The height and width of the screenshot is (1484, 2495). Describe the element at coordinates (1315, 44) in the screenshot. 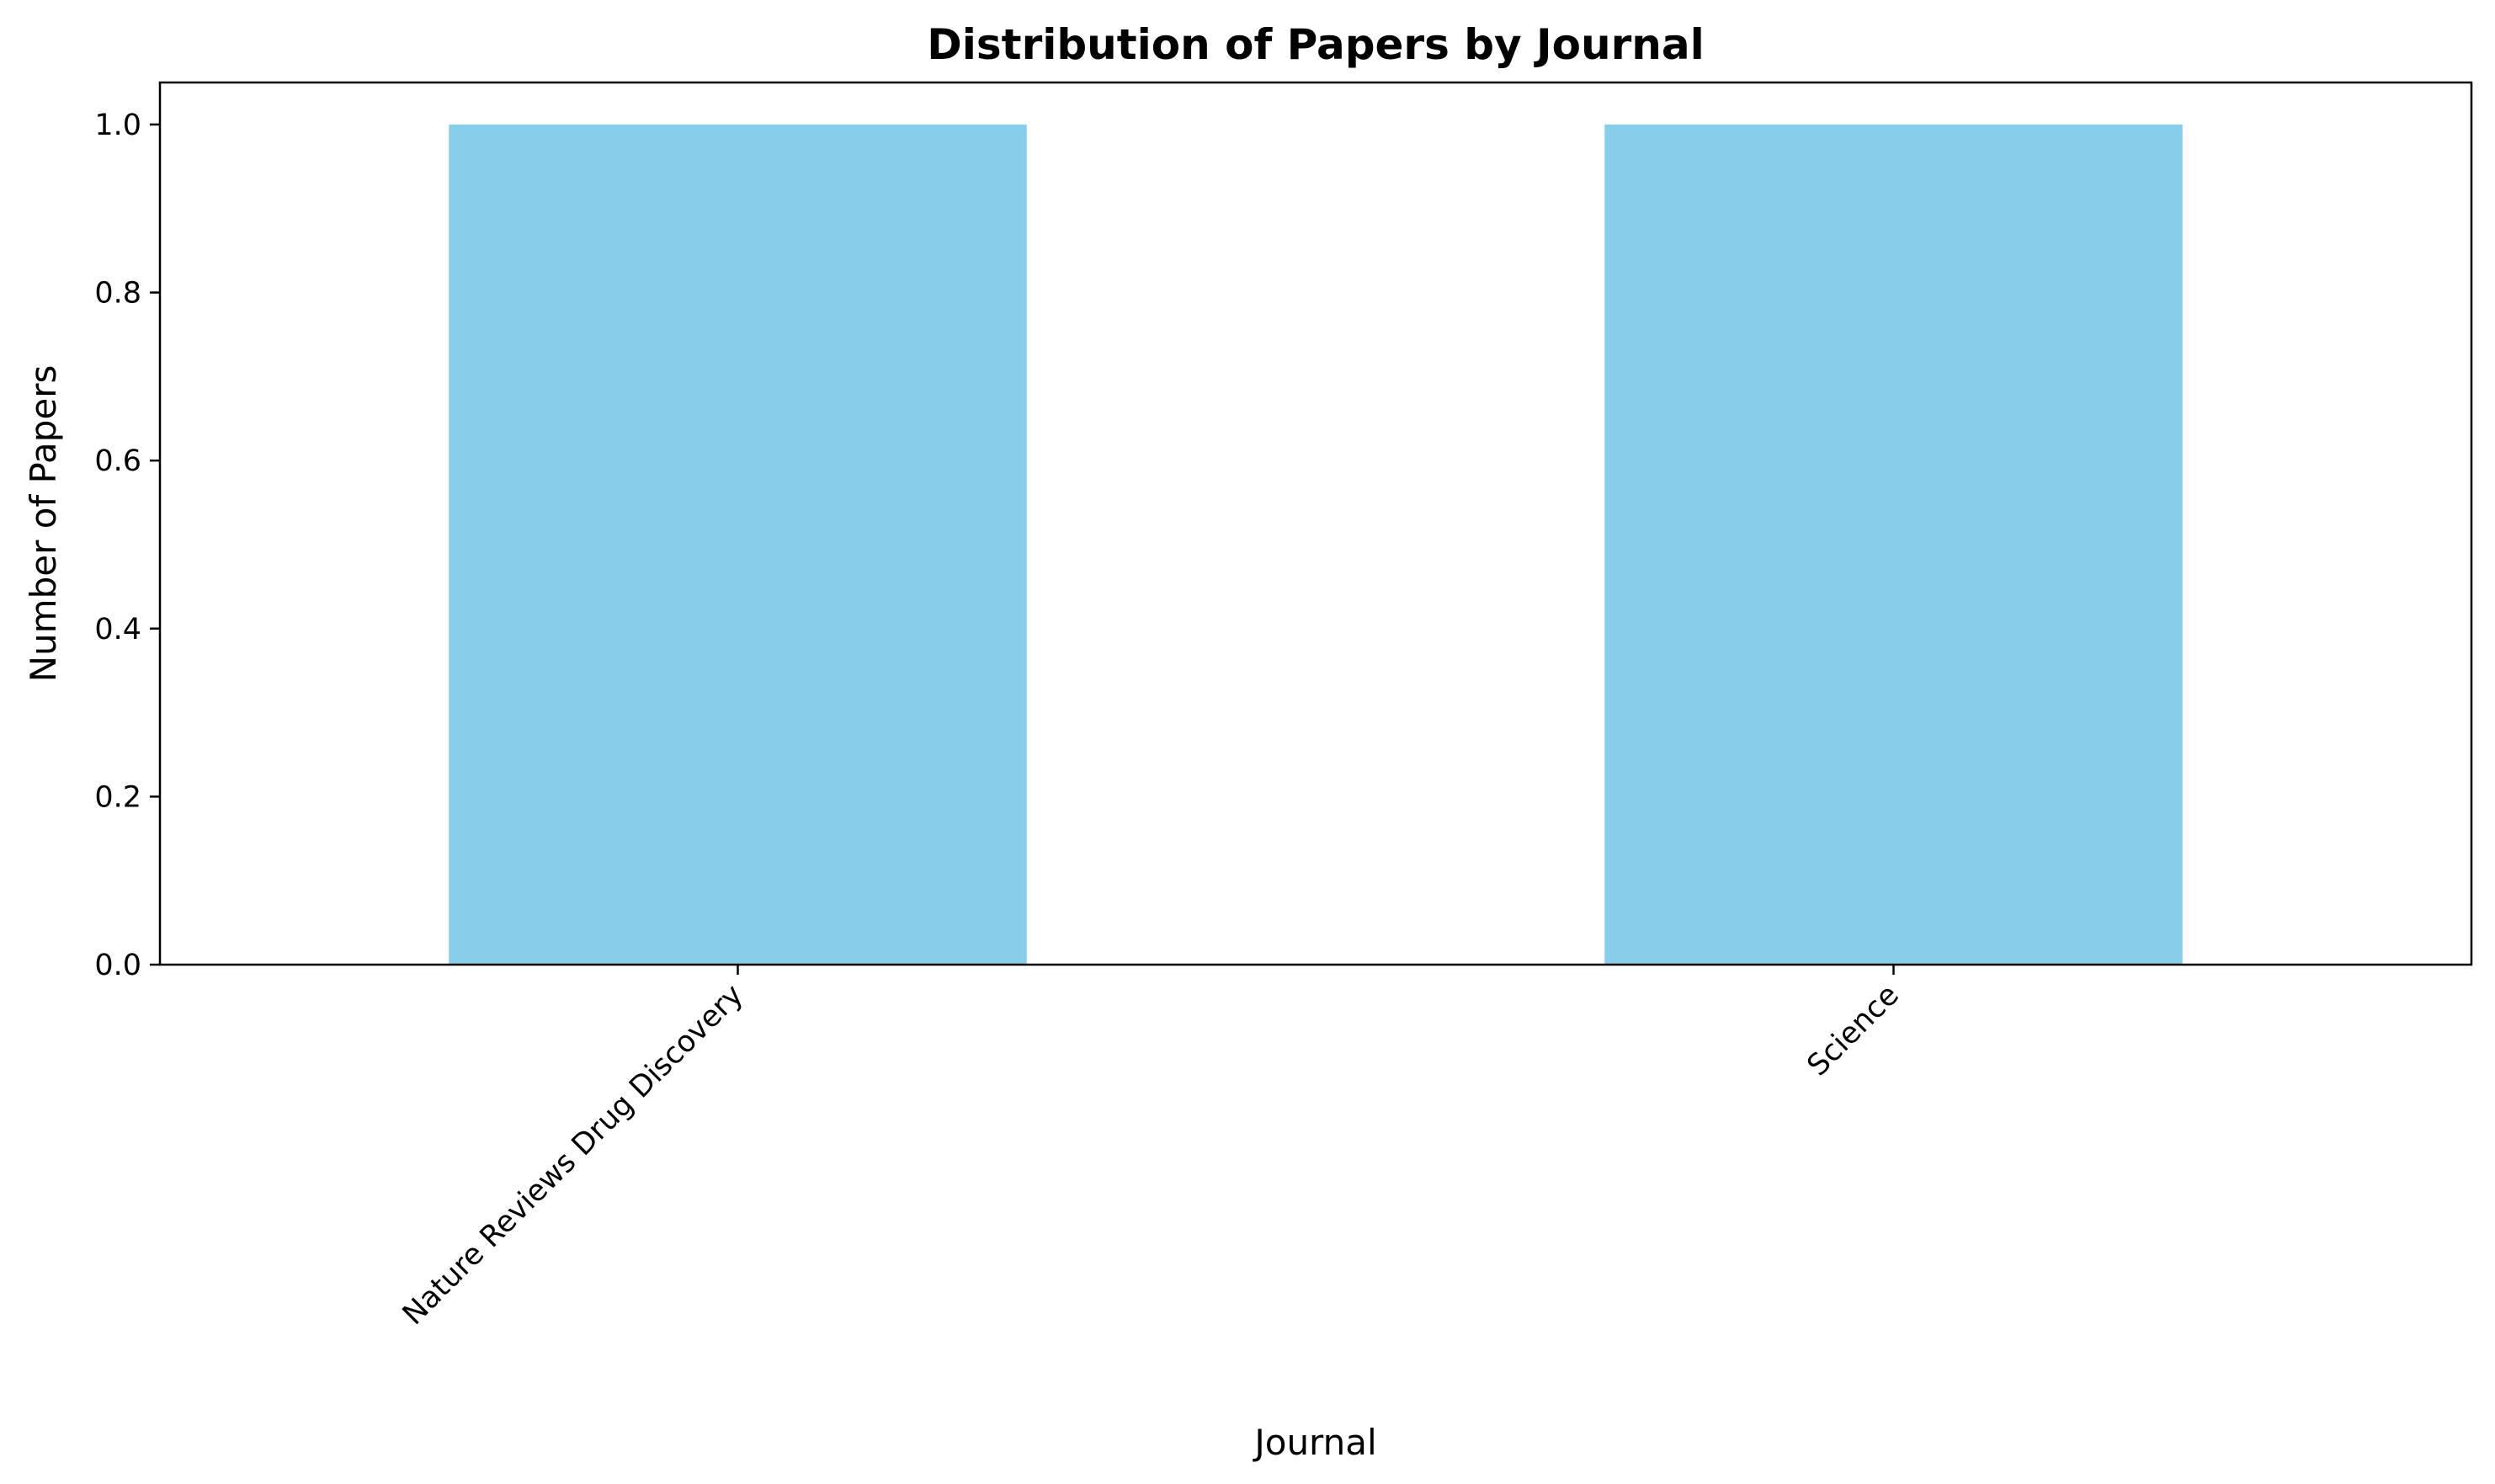

I see `chart-title: Distribution of Papers by Journal` at that location.